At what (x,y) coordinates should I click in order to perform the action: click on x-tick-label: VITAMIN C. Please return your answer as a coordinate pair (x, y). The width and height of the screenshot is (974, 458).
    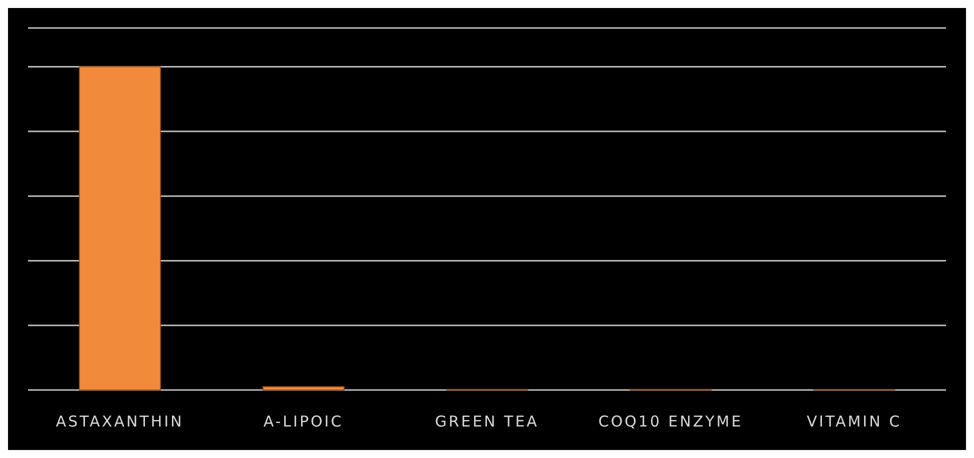
    Looking at the image, I should click on (854, 421).